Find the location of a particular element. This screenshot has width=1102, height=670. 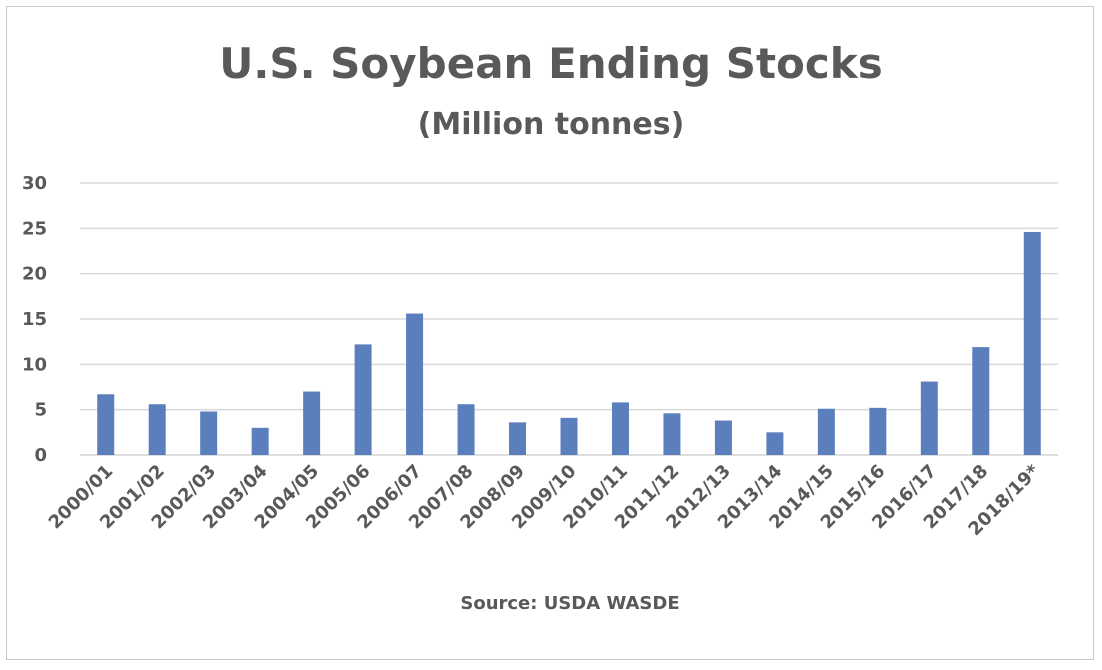

y-tick-label: 10 is located at coordinates (34, 364).